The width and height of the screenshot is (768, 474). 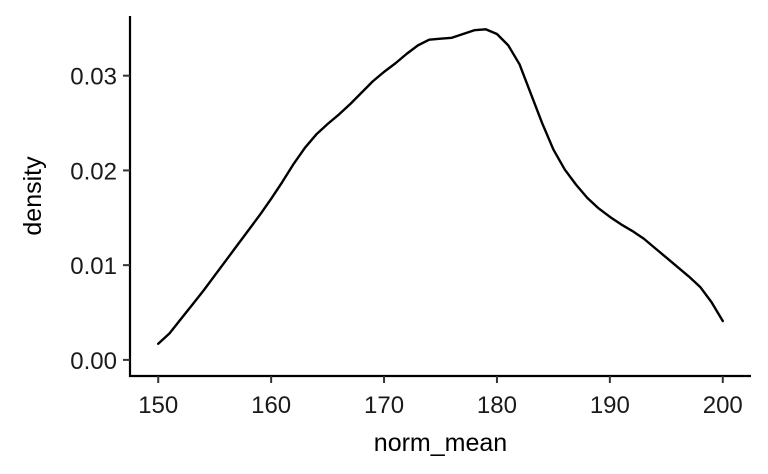 What do you see at coordinates (271, 405) in the screenshot?
I see `x-tick-label: 160` at bounding box center [271, 405].